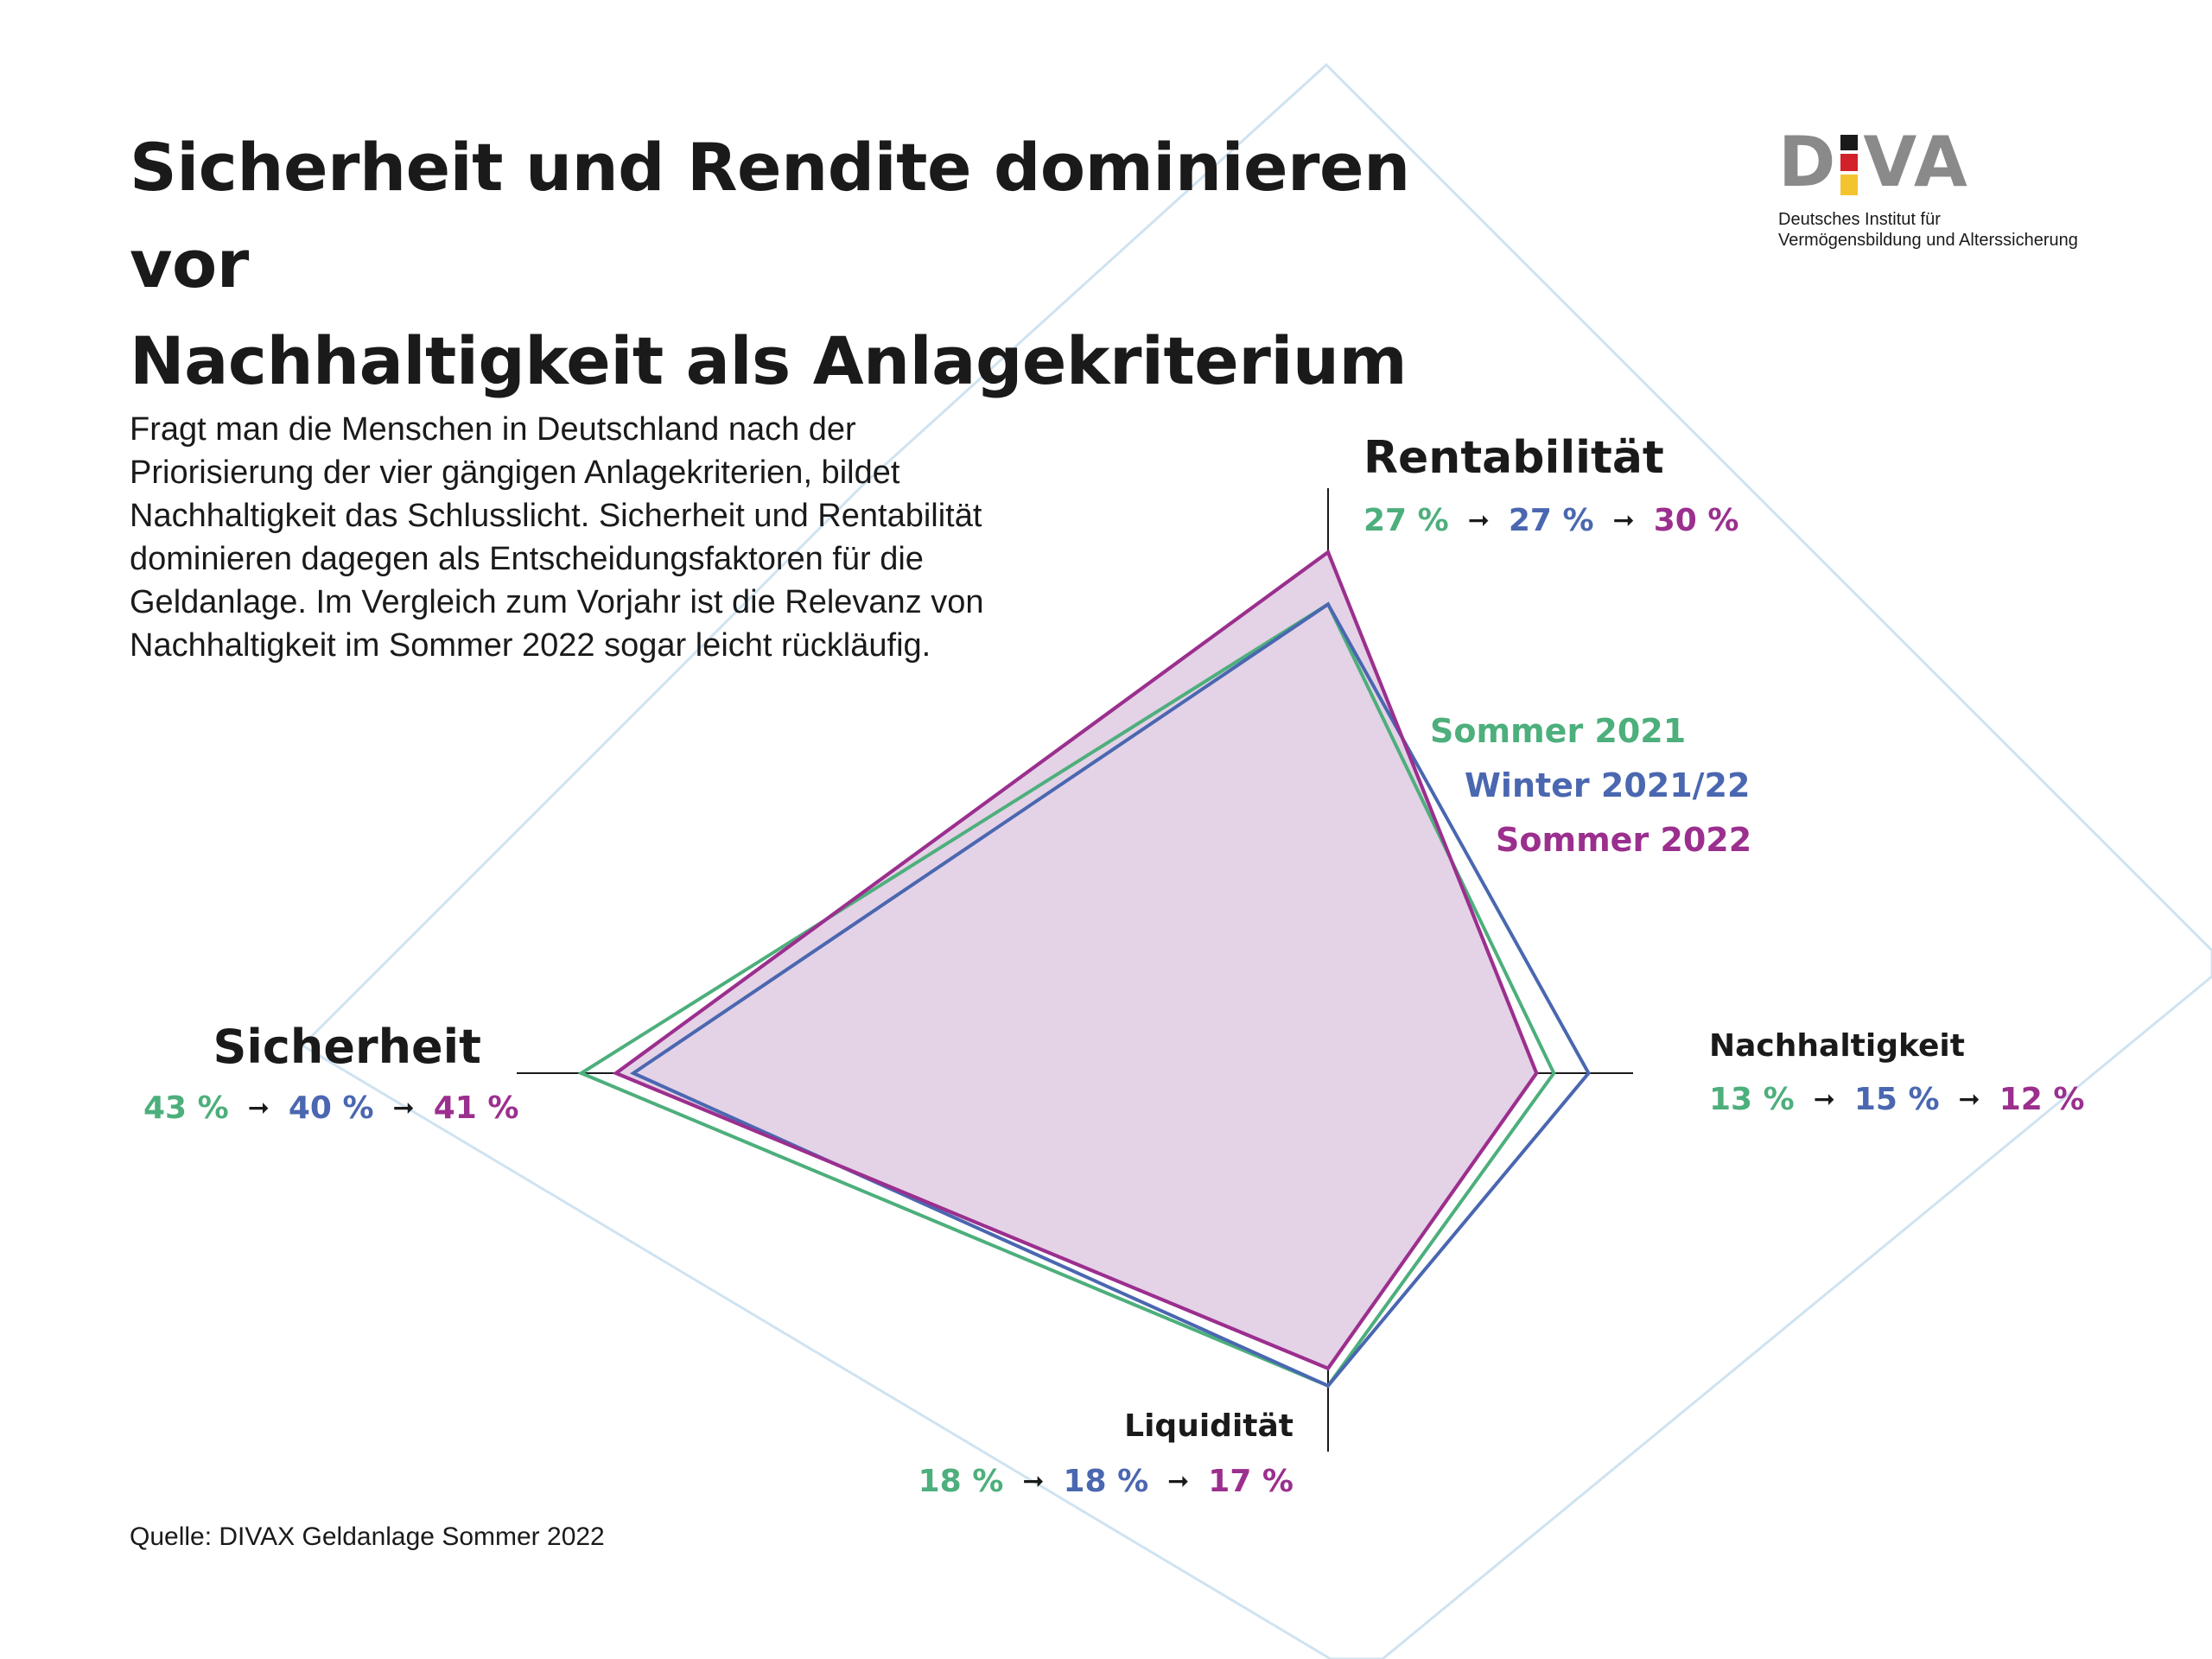 The width and height of the screenshot is (2212, 1659). Describe the element at coordinates (1837, 1046) in the screenshot. I see `axis-label-nachhaltigkeit: Nachhaltigkeit` at that location.